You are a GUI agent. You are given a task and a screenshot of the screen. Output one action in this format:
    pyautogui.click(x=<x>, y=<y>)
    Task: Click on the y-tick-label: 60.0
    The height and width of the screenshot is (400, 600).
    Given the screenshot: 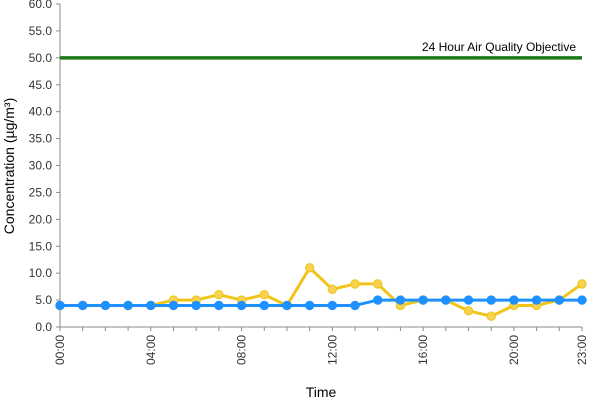 What is the action you would take?
    pyautogui.click(x=41, y=5)
    